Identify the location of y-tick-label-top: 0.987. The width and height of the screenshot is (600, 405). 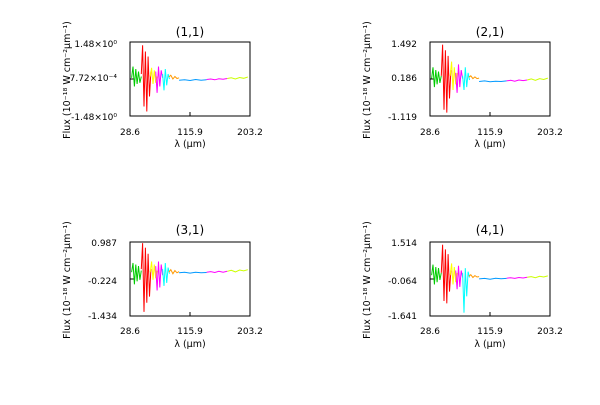
(104, 244).